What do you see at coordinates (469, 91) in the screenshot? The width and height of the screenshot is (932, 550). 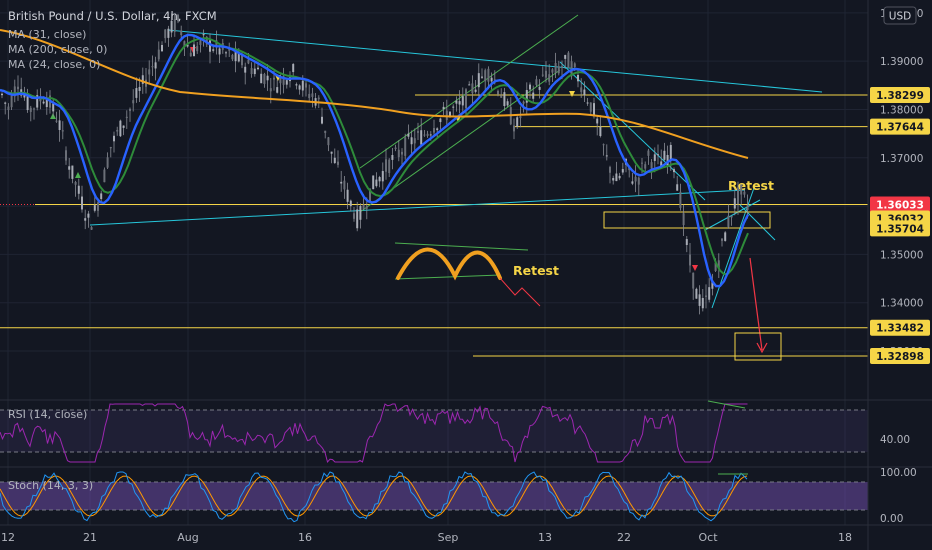 I see `channel-upper` at bounding box center [469, 91].